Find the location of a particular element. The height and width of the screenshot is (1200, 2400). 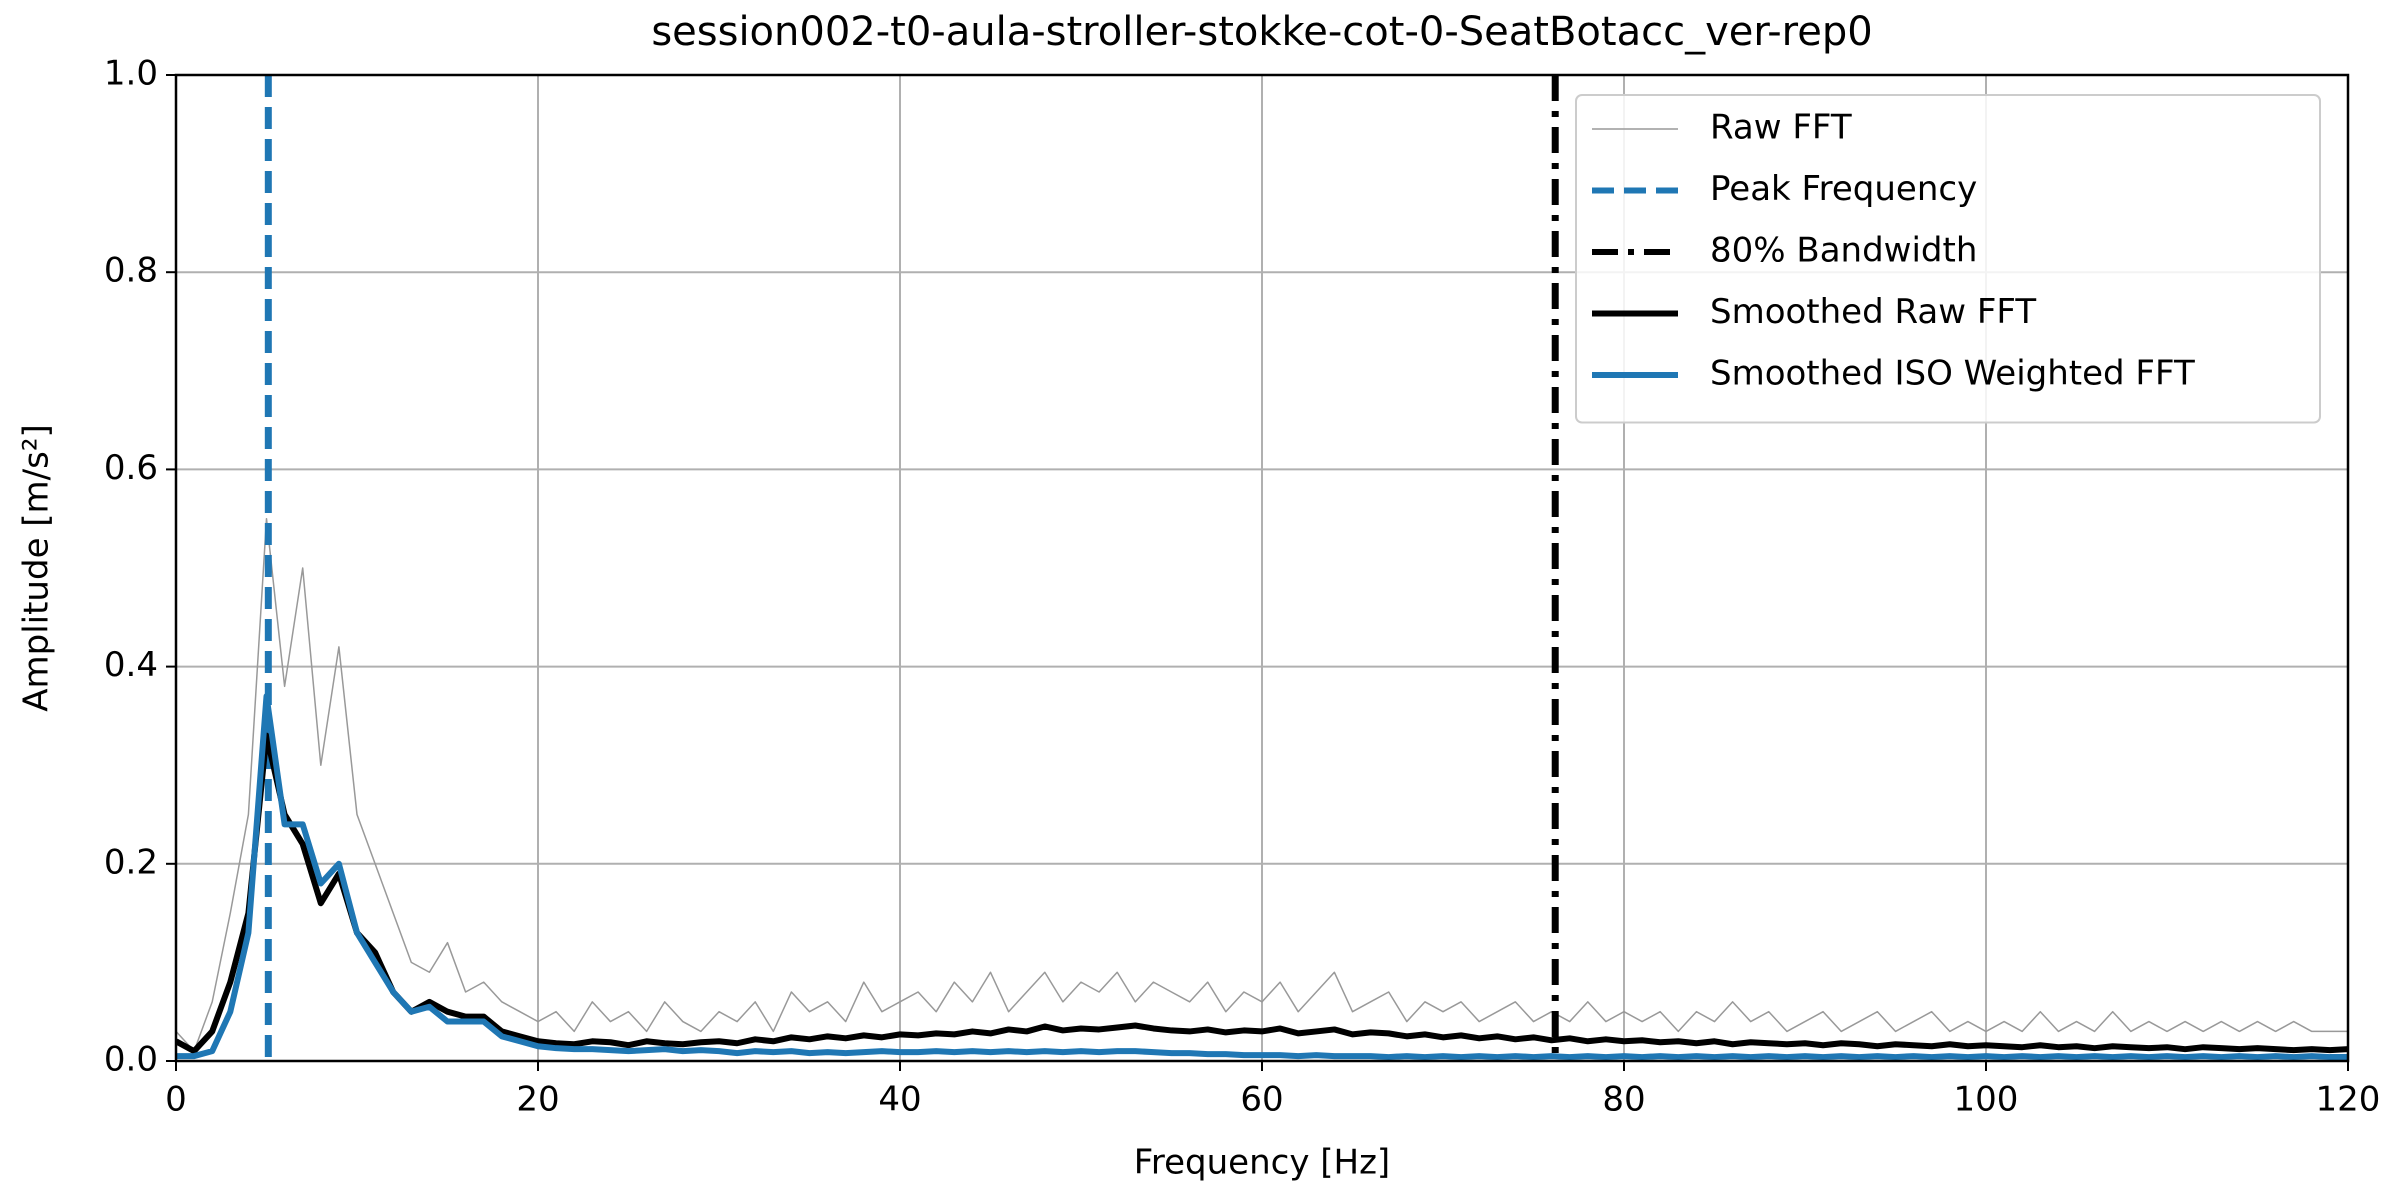

legend-label: Smoothed Raw FFT is located at coordinates (1873, 312).